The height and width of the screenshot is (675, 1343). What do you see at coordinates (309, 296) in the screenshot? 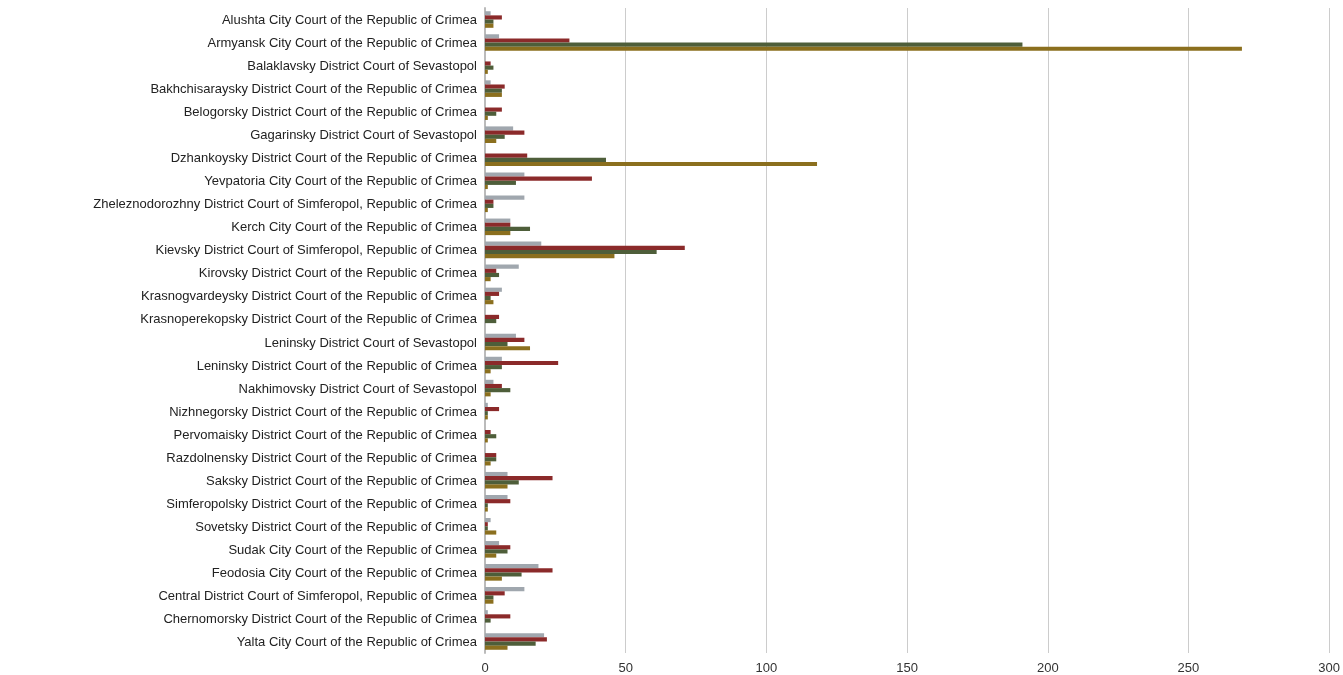
I see `y-tick-label: Krasnogvardeysky District Court of the Republic of Crimea` at bounding box center [309, 296].